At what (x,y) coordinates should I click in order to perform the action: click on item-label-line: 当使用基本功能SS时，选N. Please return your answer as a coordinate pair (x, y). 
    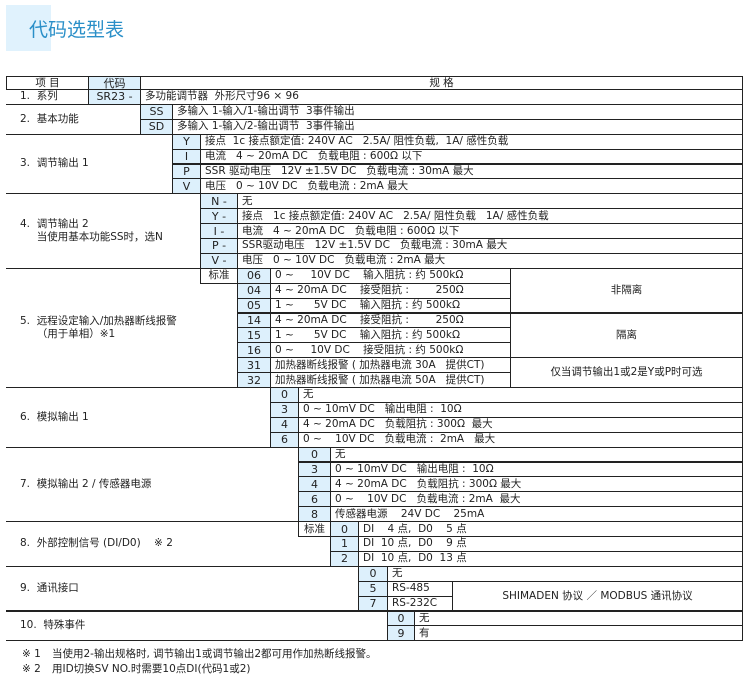
    Looking at the image, I should click on (91, 237).